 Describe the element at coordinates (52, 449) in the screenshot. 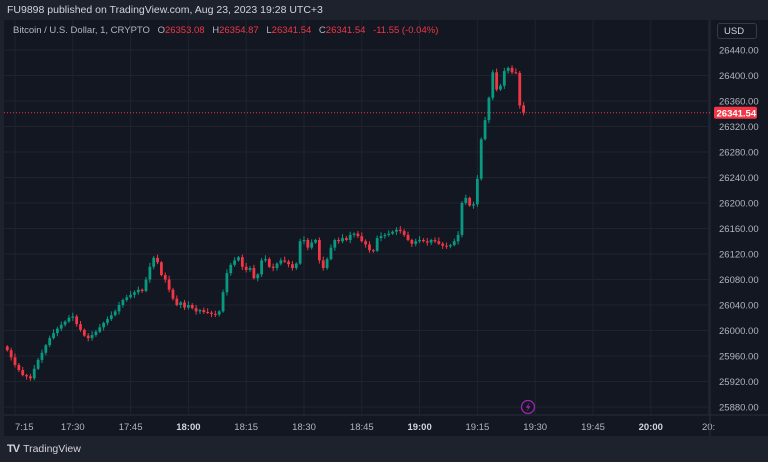

I see `footer-brand: TradingView` at that location.